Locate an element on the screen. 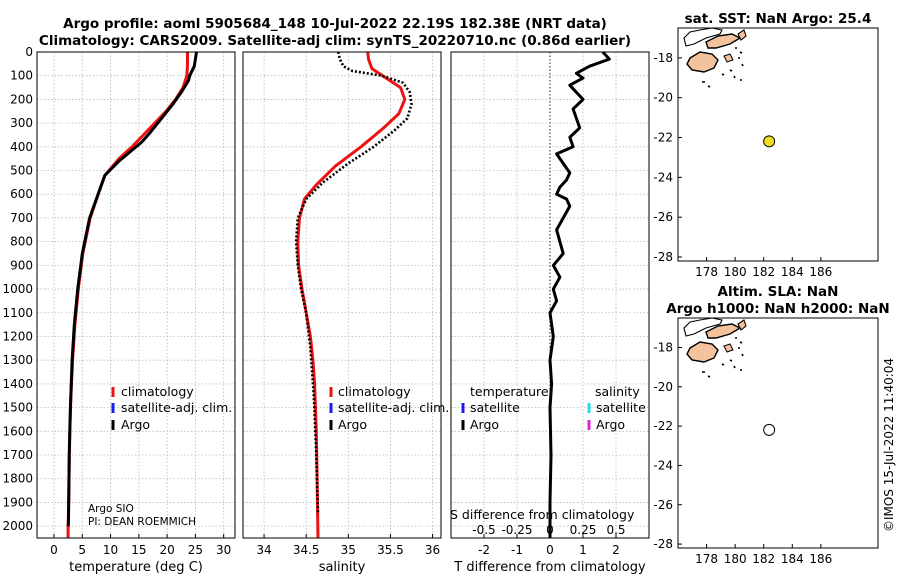  depth-tick-label: 1200 is located at coordinates (17, 336).